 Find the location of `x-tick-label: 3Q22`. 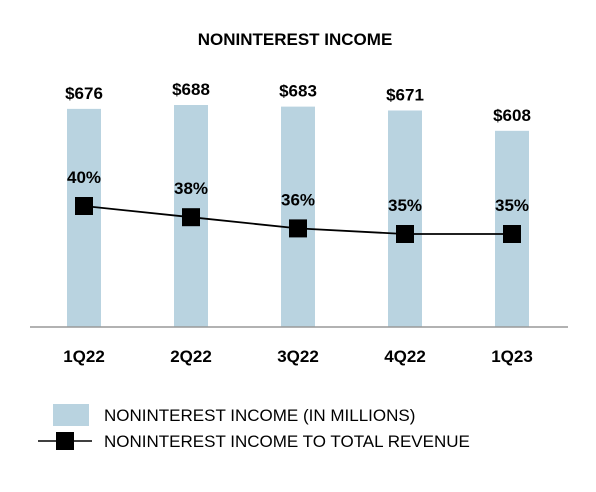

x-tick-label: 3Q22 is located at coordinates (298, 356).